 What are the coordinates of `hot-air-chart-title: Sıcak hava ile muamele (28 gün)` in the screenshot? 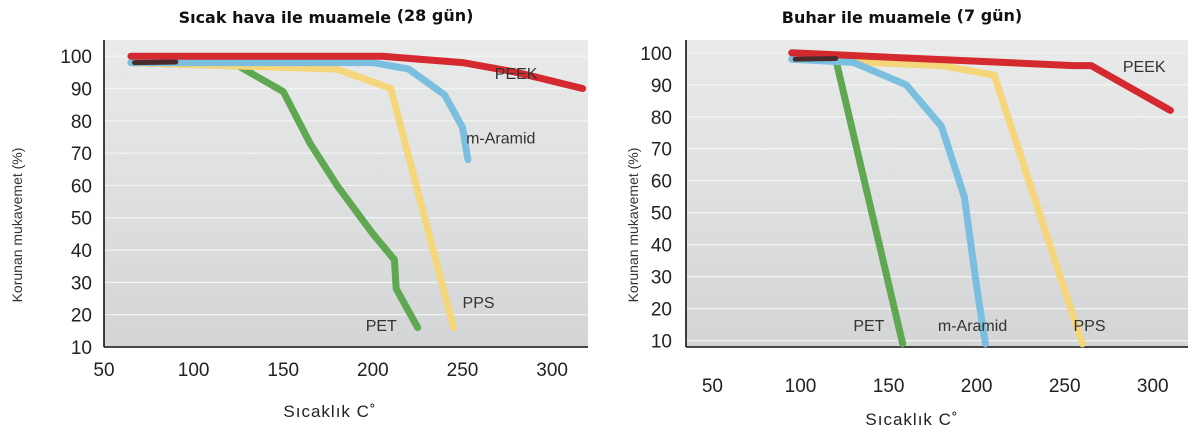 It's located at (326, 16).